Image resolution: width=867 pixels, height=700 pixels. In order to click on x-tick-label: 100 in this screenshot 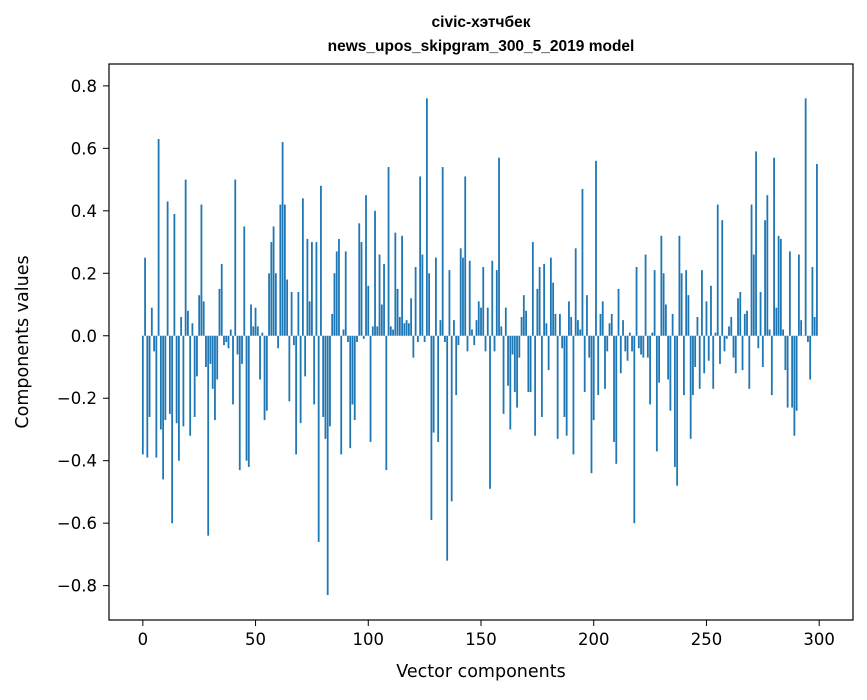, I will do `click(369, 639)`.